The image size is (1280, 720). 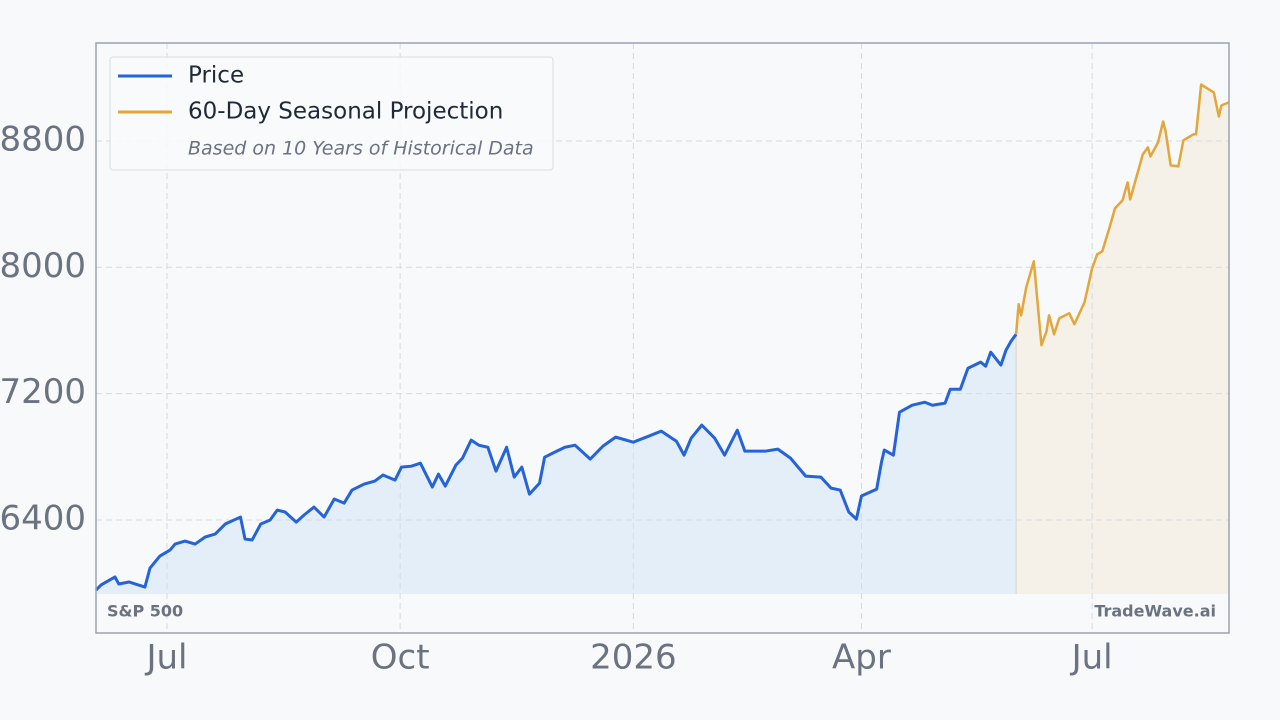 What do you see at coordinates (145, 611) in the screenshot?
I see `source-label: S&P 500` at bounding box center [145, 611].